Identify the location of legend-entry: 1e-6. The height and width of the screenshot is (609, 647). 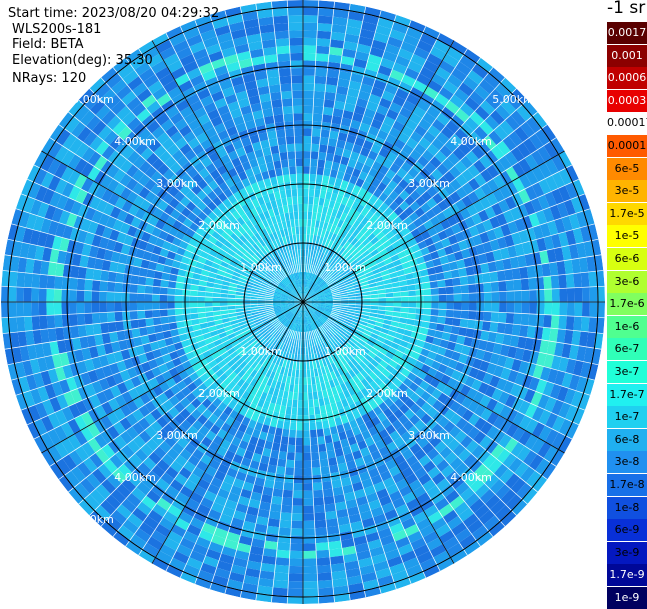
(627, 326).